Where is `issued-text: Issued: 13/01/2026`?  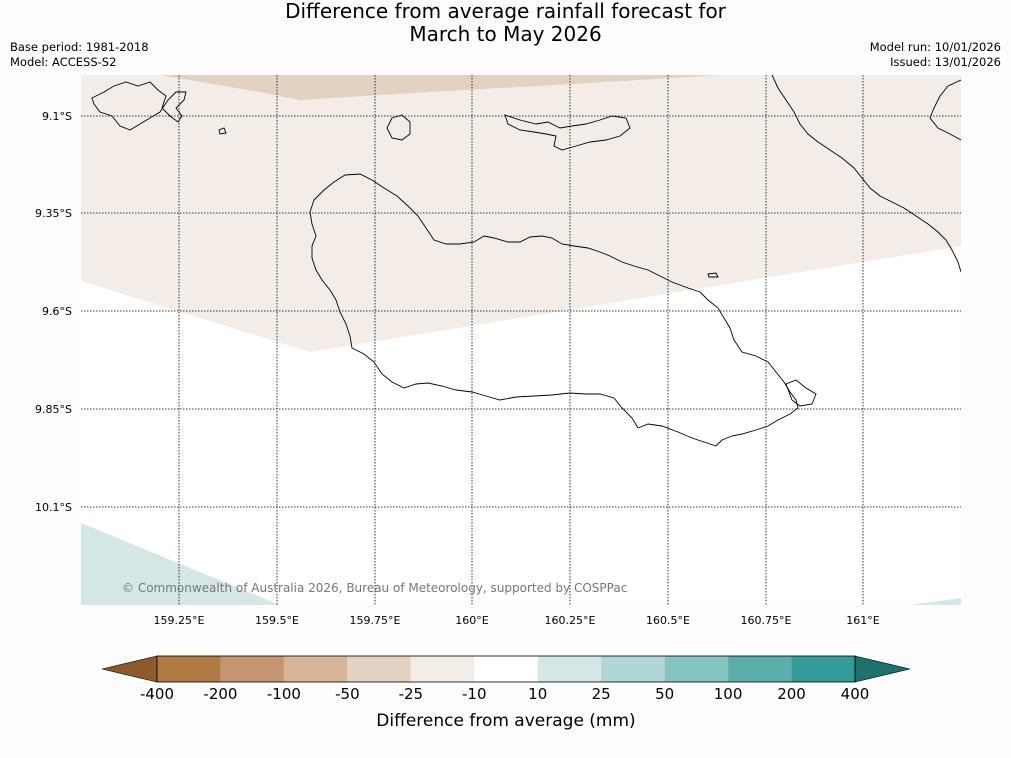
issued-text: Issued: 13/01/2026 is located at coordinates (945, 62).